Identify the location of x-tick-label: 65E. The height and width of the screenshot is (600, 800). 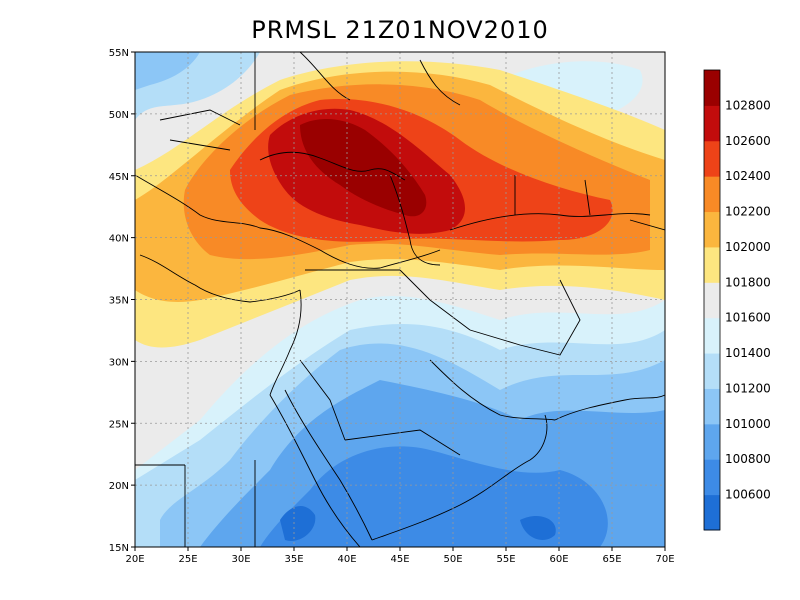
(611, 559).